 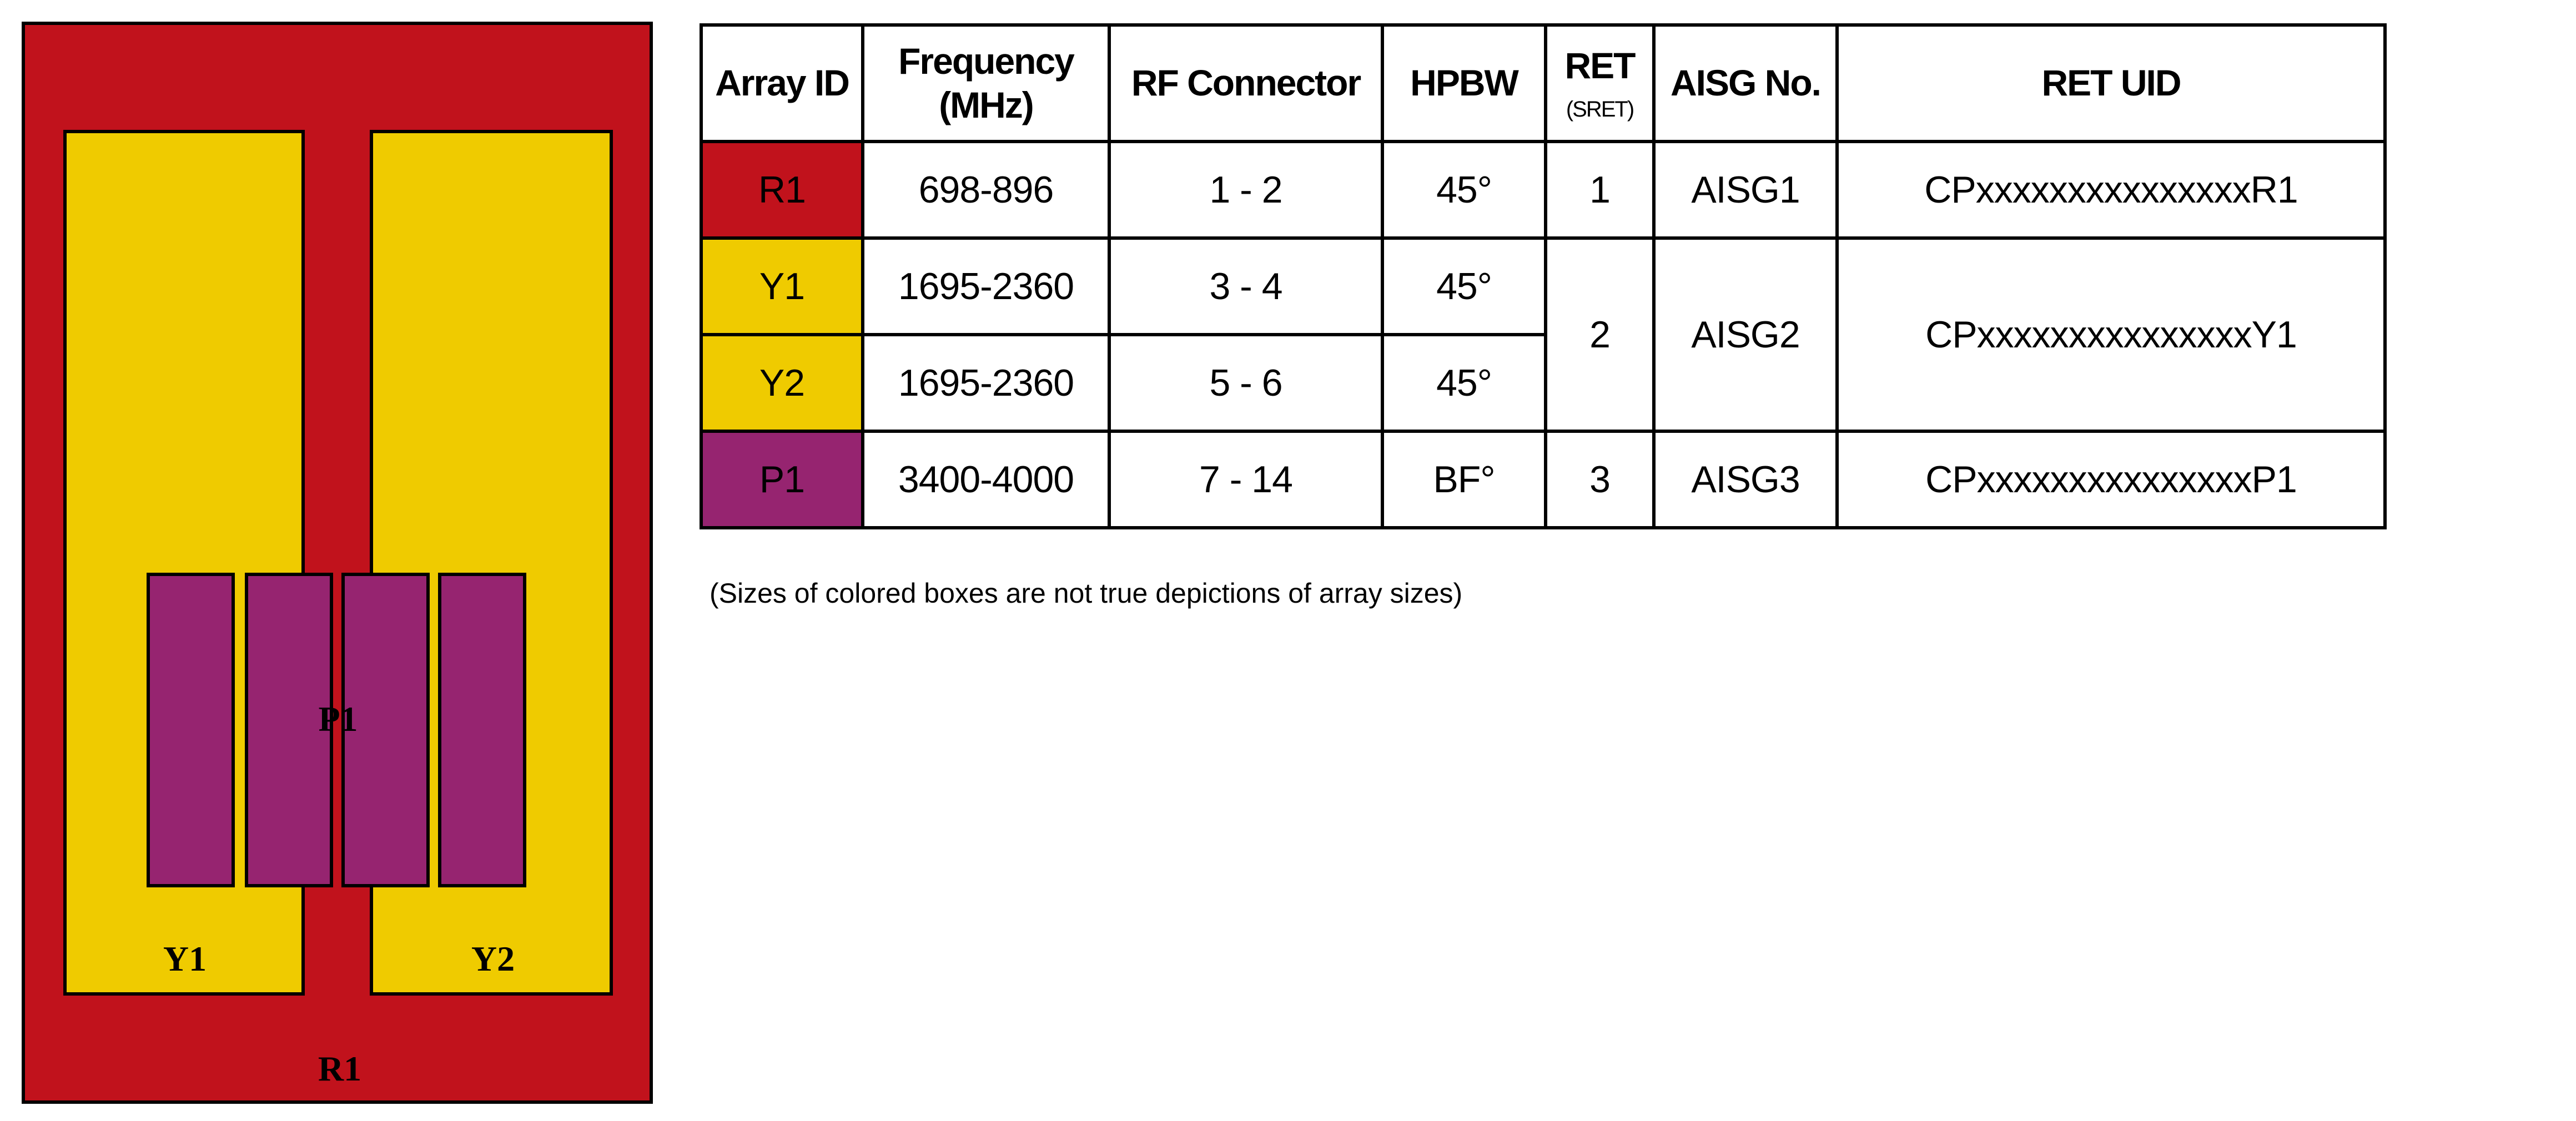 I want to click on cell-array-id: Y2, so click(x=782, y=383).